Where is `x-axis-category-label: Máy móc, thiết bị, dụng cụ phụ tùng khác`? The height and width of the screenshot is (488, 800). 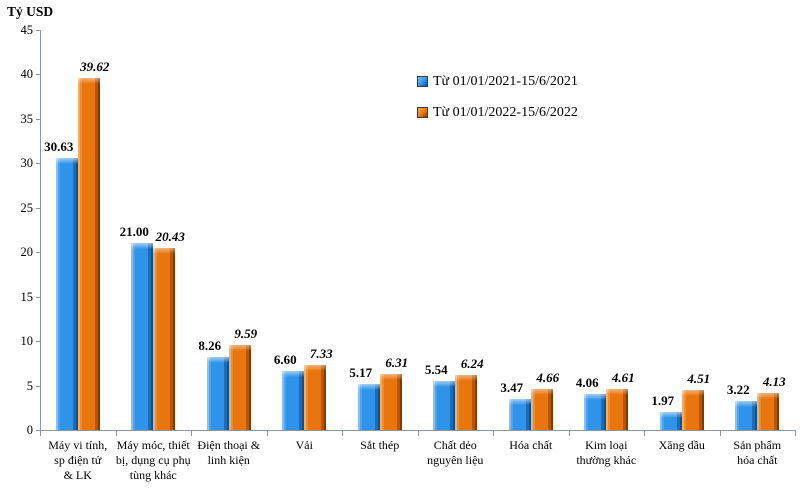
x-axis-category-label: Máy móc, thiết bị, dụng cụ phụ tùng khác is located at coordinates (153, 460).